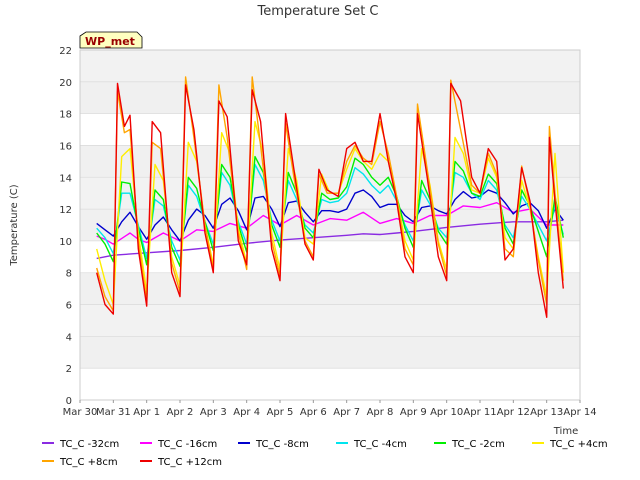  Describe the element at coordinates (380, 444) in the screenshot. I see `legend-label: TC_C -4cm` at that location.